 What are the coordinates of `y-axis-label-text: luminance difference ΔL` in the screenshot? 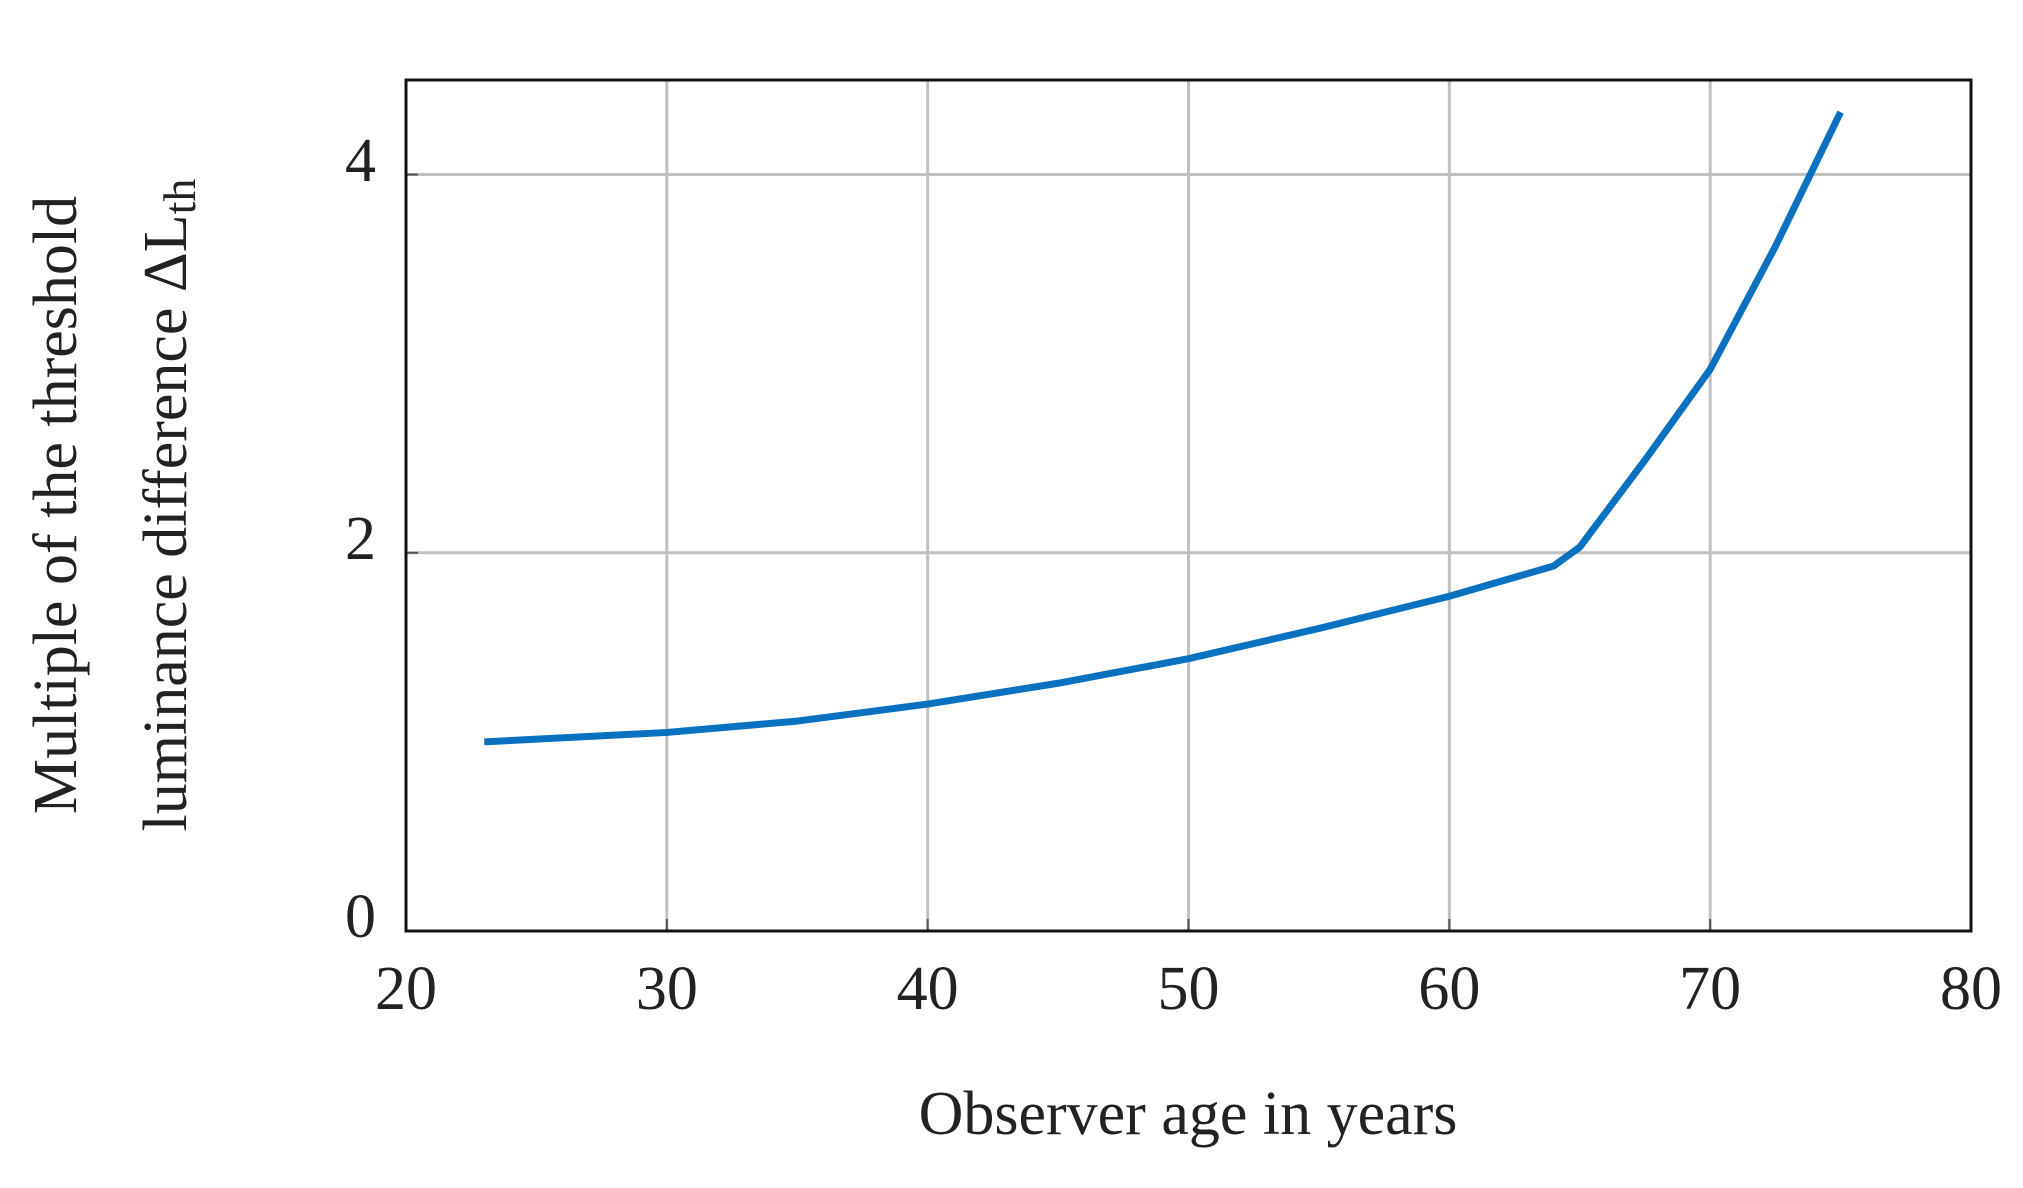 It's located at (166, 522).